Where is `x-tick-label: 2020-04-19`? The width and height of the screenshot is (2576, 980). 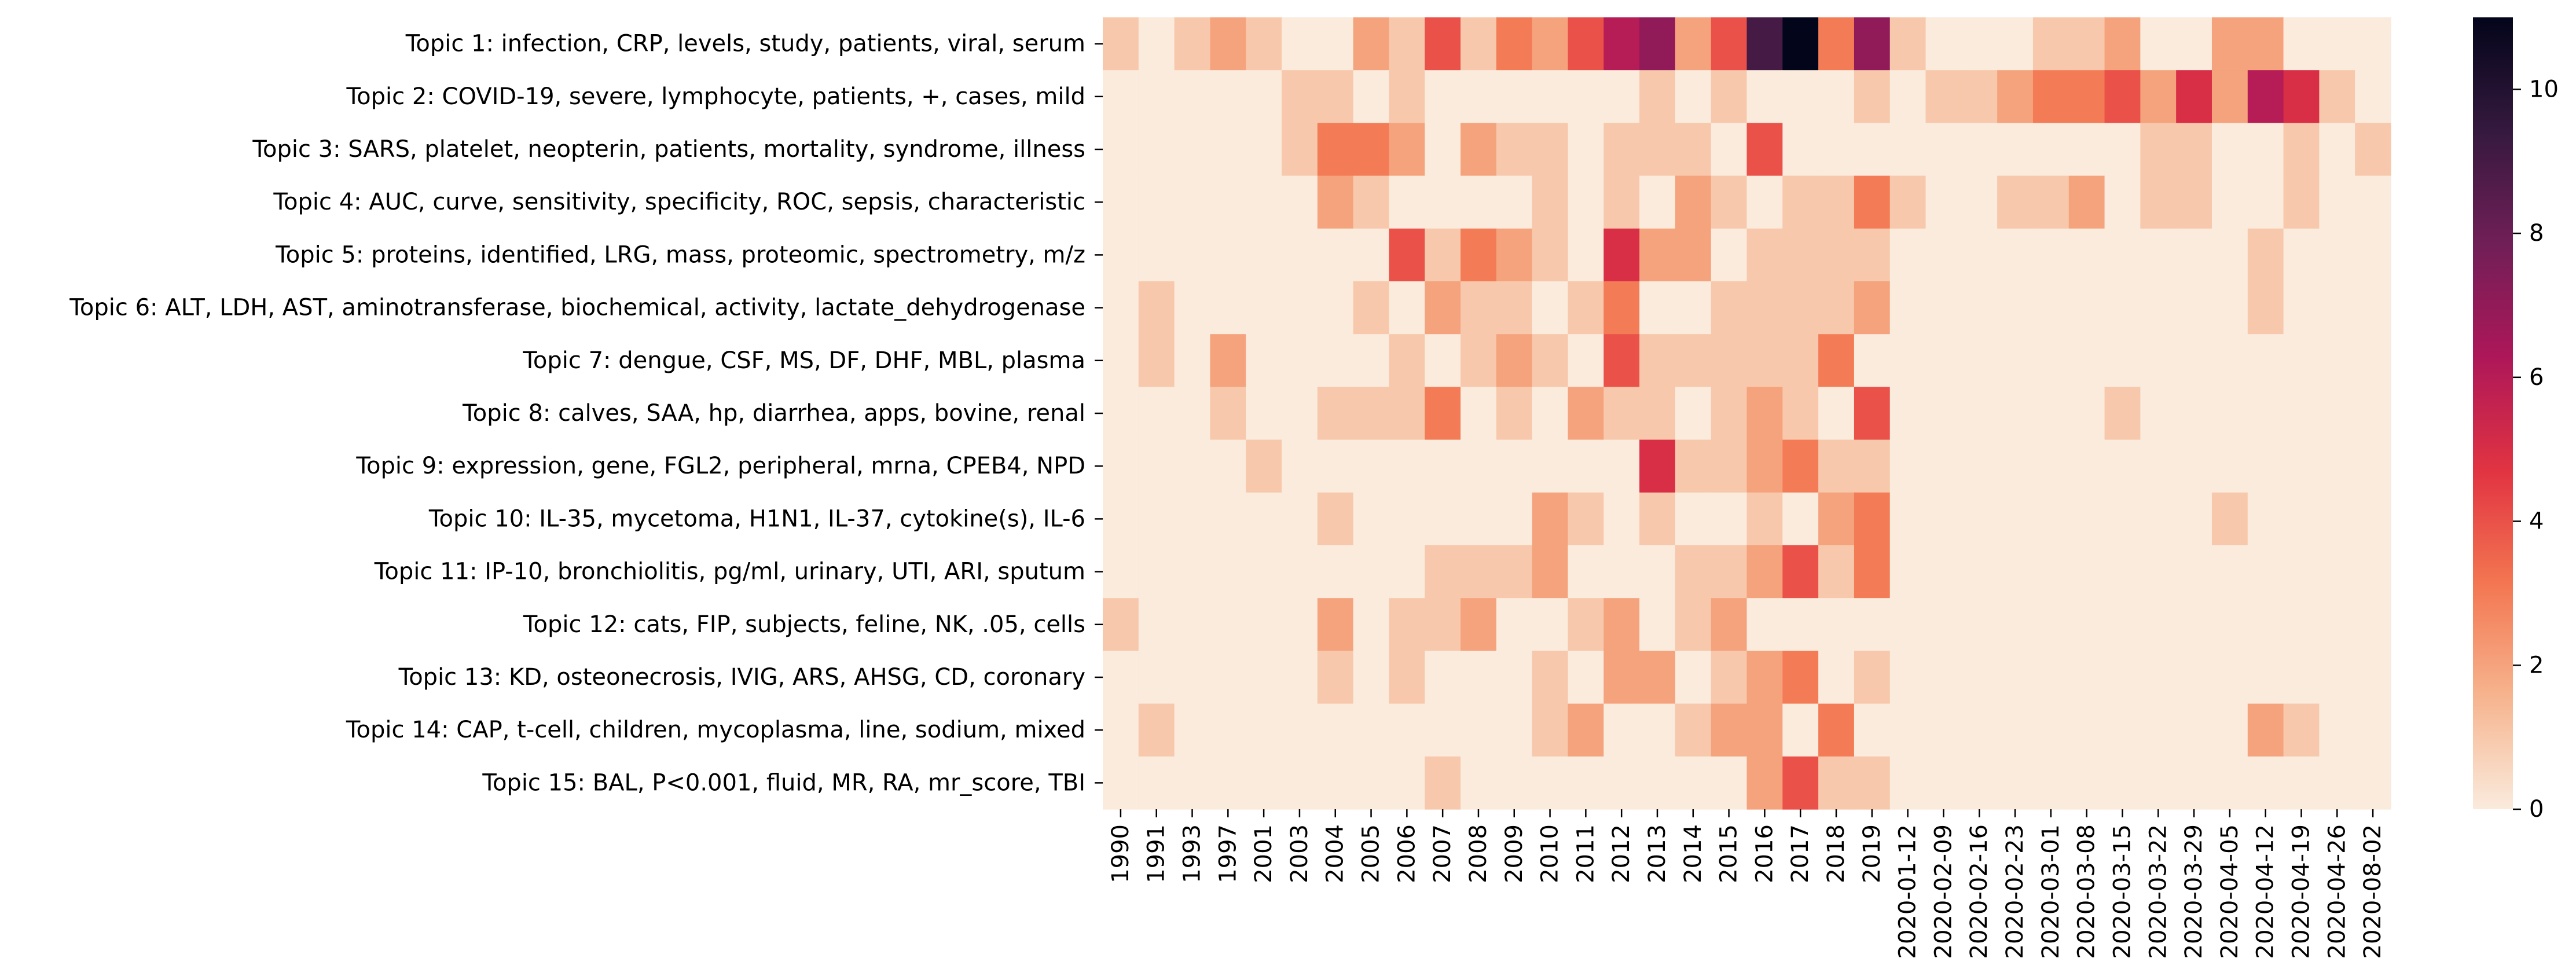 x-tick-label: 2020-04-19 is located at coordinates (2301, 891).